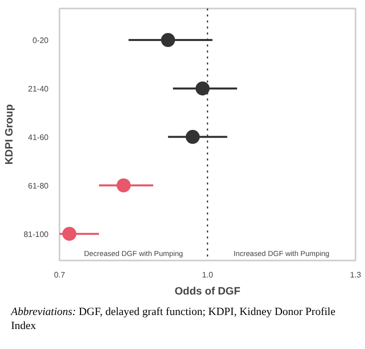  What do you see at coordinates (10, 134) in the screenshot?
I see `y-axis-title: KDPI Group` at bounding box center [10, 134].